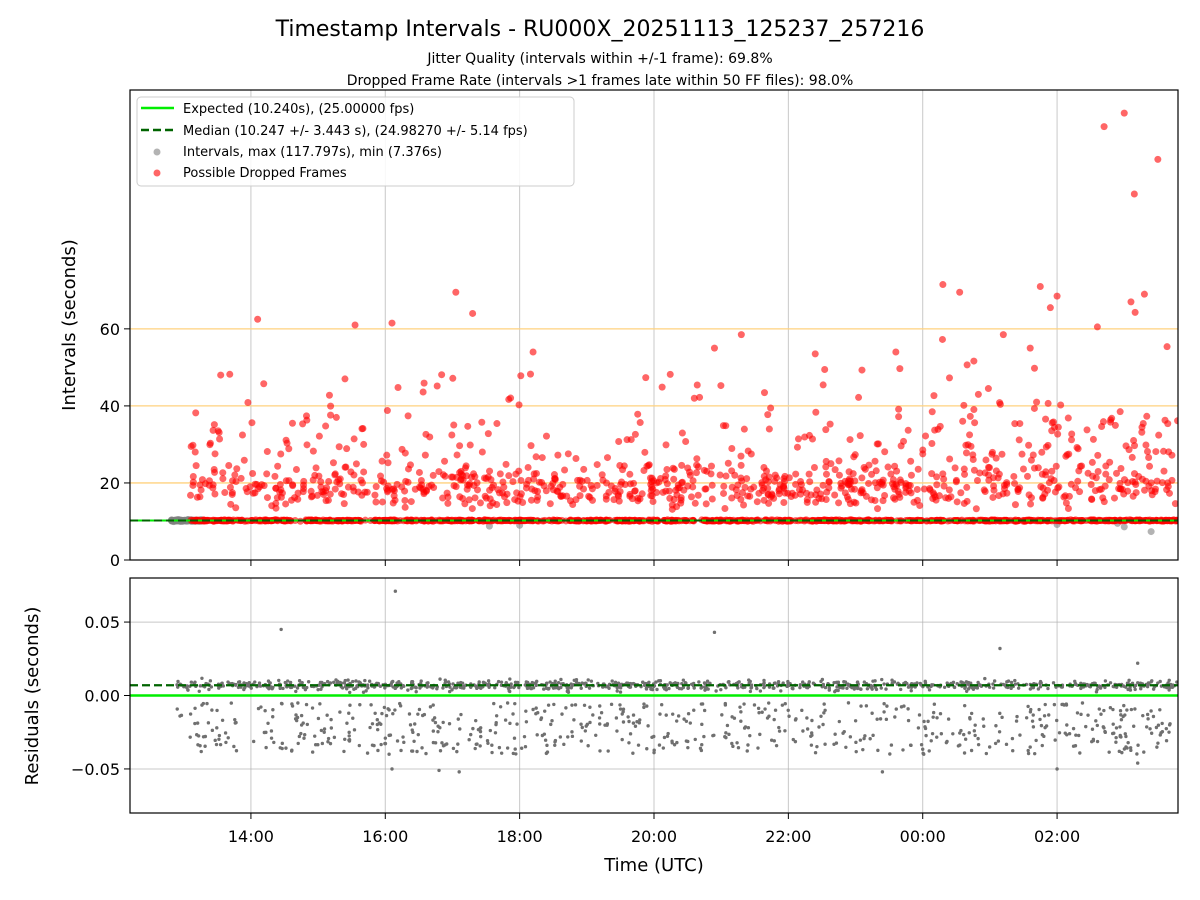 The width and height of the screenshot is (1200, 900). I want to click on x-tick-label: 18:00, so click(520, 836).